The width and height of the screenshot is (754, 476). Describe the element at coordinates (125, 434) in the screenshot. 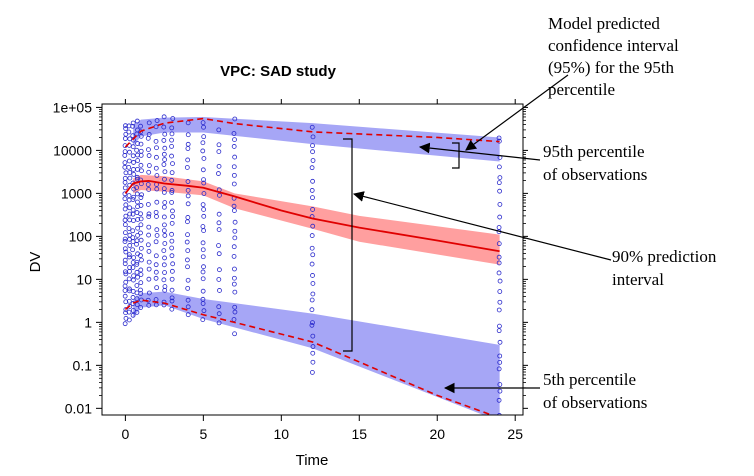

I see `x-tick-label: 0` at that location.